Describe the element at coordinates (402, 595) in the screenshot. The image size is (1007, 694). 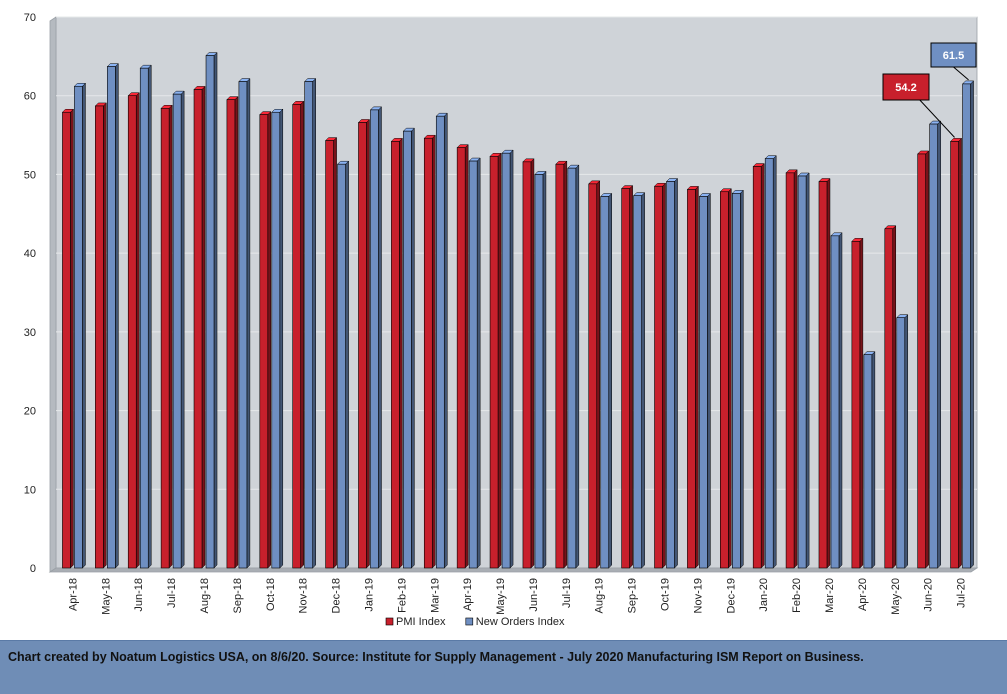
I see `x-tick-label: Feb-19` at that location.